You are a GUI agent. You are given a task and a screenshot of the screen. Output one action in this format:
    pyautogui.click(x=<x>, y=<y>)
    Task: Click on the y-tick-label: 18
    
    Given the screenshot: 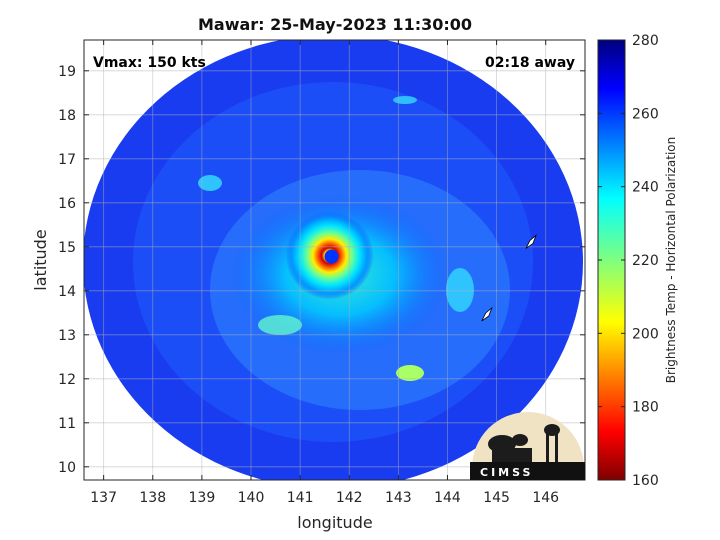 What is the action you would take?
    pyautogui.click(x=67, y=116)
    